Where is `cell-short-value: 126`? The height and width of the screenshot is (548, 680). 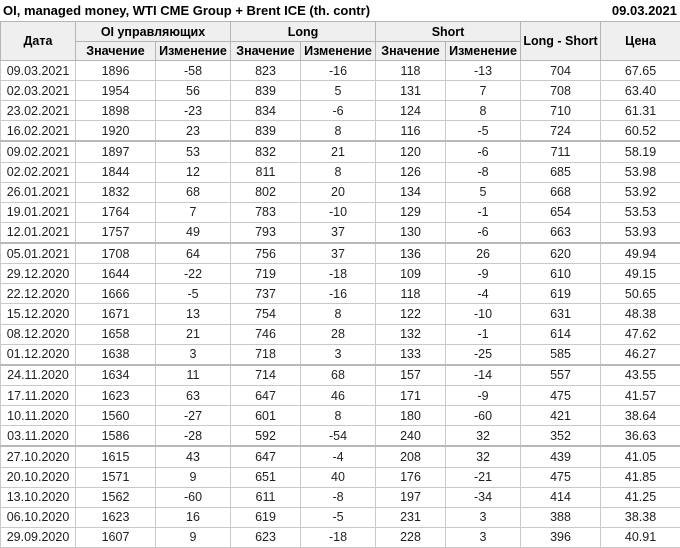 cell-short-value: 126 is located at coordinates (411, 172).